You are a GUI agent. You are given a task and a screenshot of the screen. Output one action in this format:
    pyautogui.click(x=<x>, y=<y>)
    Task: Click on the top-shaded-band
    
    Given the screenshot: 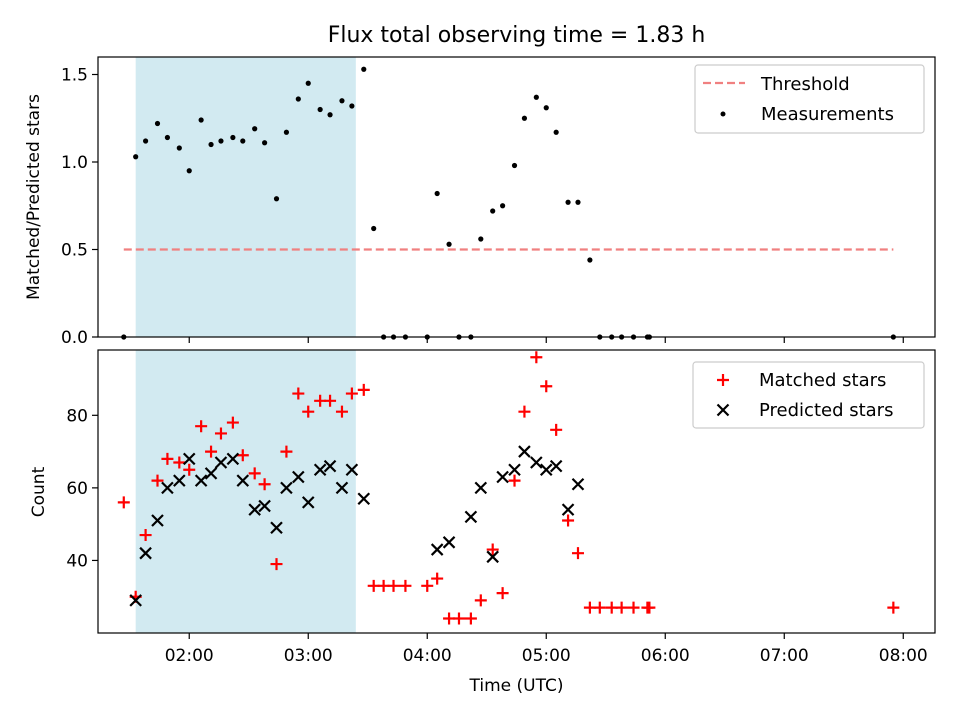 What is the action you would take?
    pyautogui.click(x=245, y=197)
    